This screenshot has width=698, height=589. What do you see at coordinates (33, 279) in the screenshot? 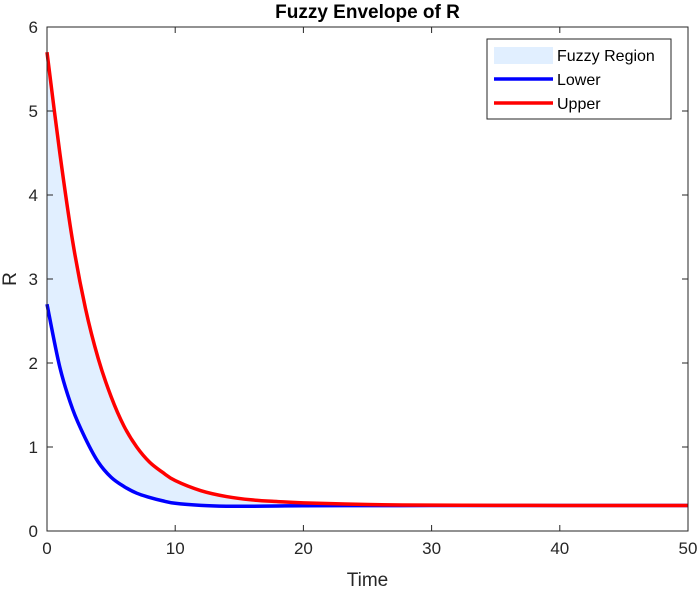
I see `y-tick-label: 3` at bounding box center [33, 279].